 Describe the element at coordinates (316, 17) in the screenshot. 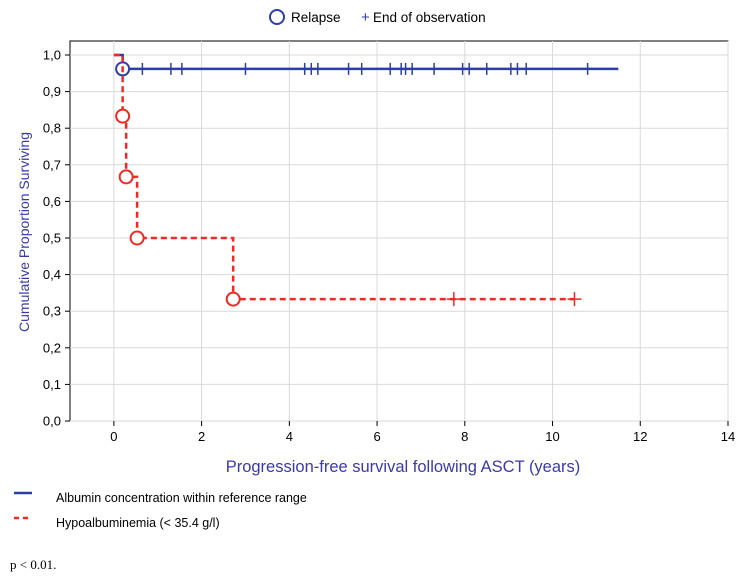

I see `relapse-legend-label: Relapse` at that location.